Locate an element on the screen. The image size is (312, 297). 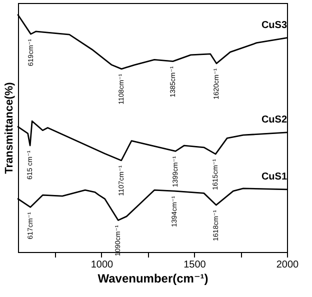
x-tick-label: 1000 is located at coordinates (102, 265).